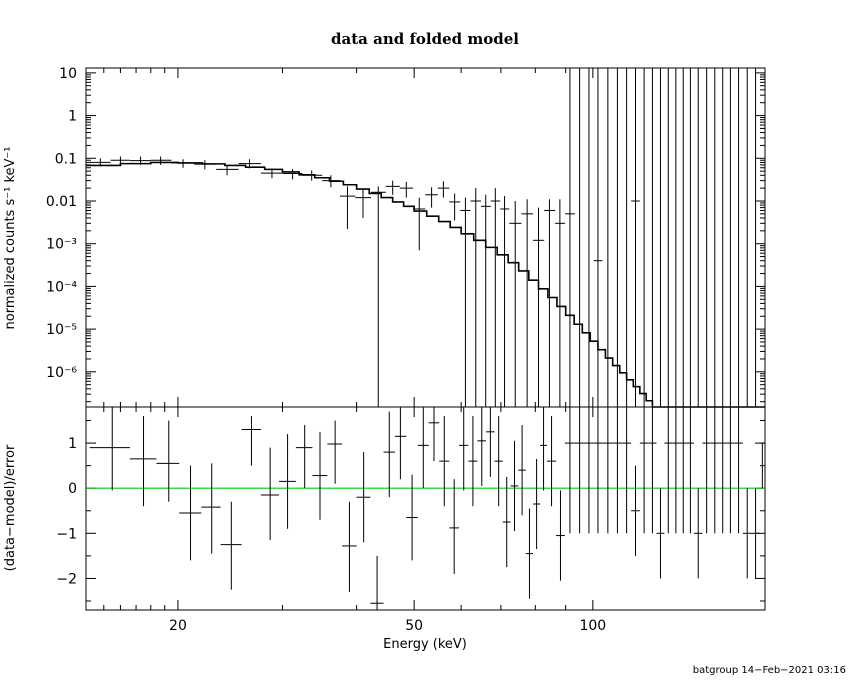 The height and width of the screenshot is (684, 850). What do you see at coordinates (68, 74) in the screenshot?
I see `top-y-tick-label: 10` at bounding box center [68, 74].